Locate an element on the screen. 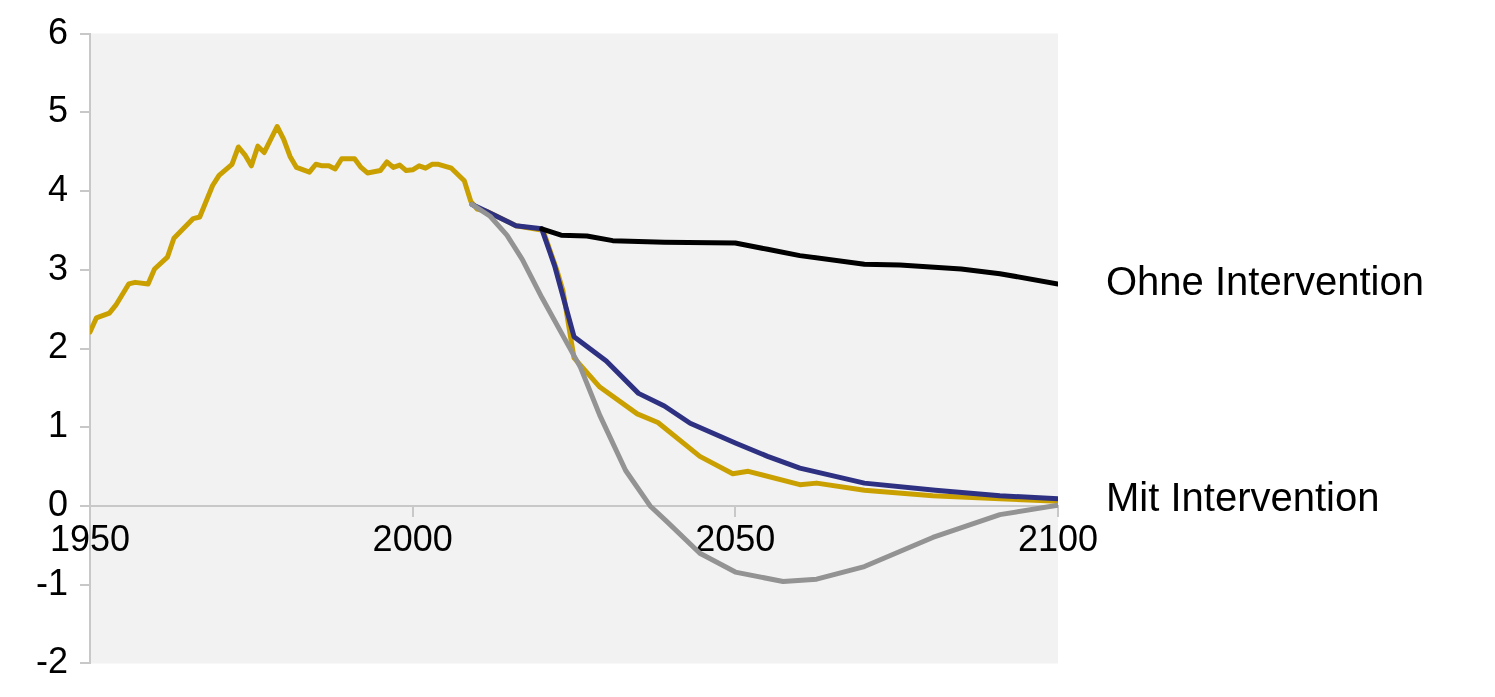 Image resolution: width=1495 pixels, height=697 pixels. y-tick-label: 6 is located at coordinates (57, 31).